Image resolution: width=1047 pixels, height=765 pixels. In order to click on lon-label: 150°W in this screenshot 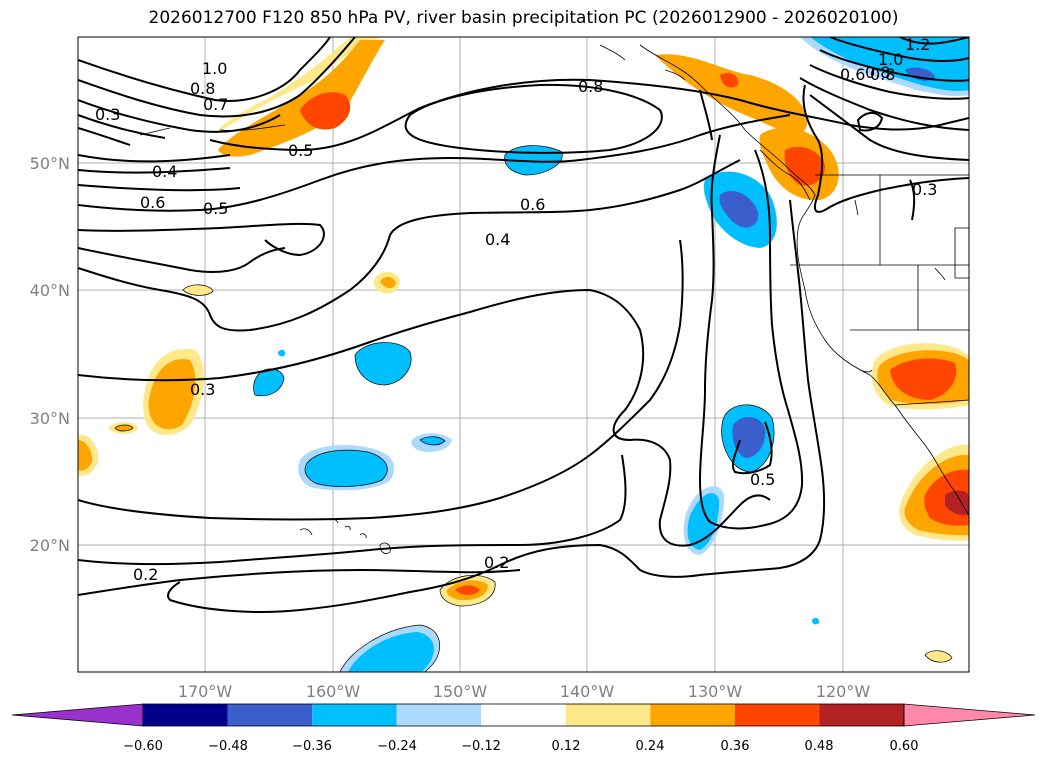, I will do `click(460, 691)`.